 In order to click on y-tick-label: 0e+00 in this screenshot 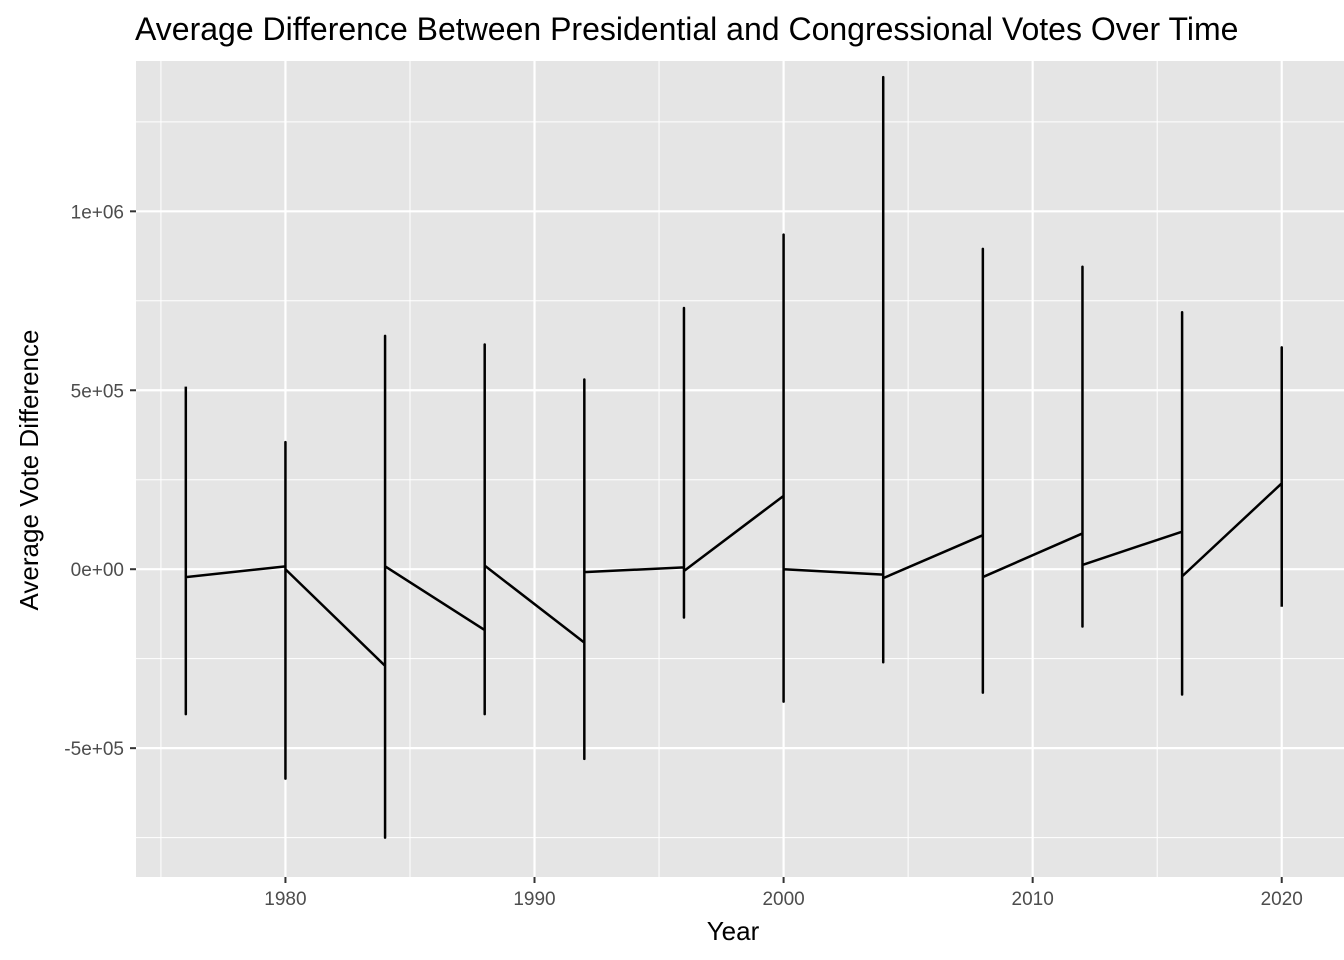, I will do `click(97, 570)`.